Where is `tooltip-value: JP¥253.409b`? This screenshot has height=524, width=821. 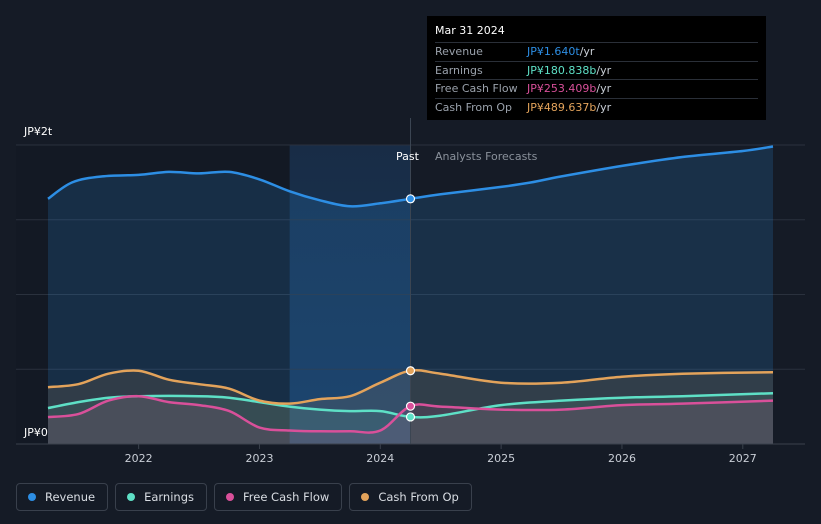
tooltip-value: JP¥253.409b is located at coordinates (562, 89).